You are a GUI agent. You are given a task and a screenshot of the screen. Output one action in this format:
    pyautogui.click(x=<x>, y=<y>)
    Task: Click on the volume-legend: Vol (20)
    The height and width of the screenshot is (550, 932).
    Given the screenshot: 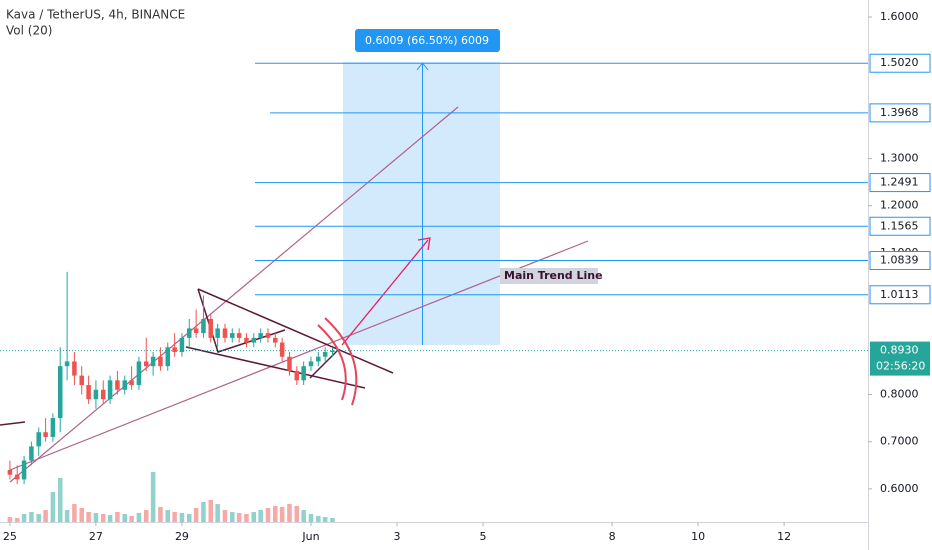 What is the action you would take?
    pyautogui.click(x=29, y=31)
    